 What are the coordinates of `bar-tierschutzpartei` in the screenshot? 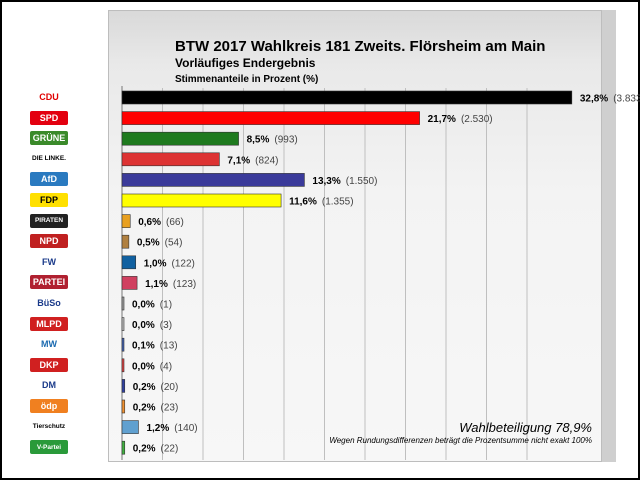 It's located at (130, 427).